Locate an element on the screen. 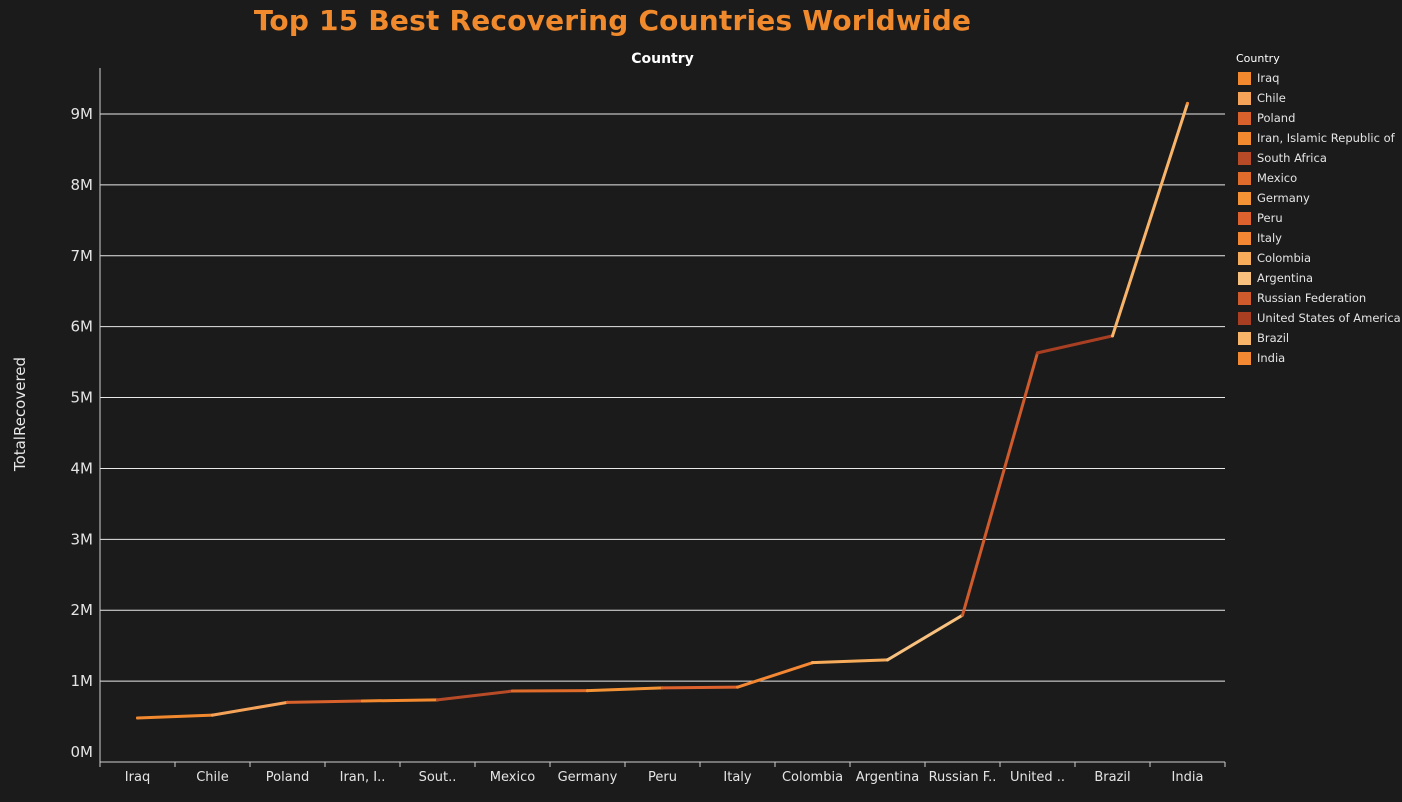 The width and height of the screenshot is (1402, 802). y-tick-label: 8M is located at coordinates (82, 185).